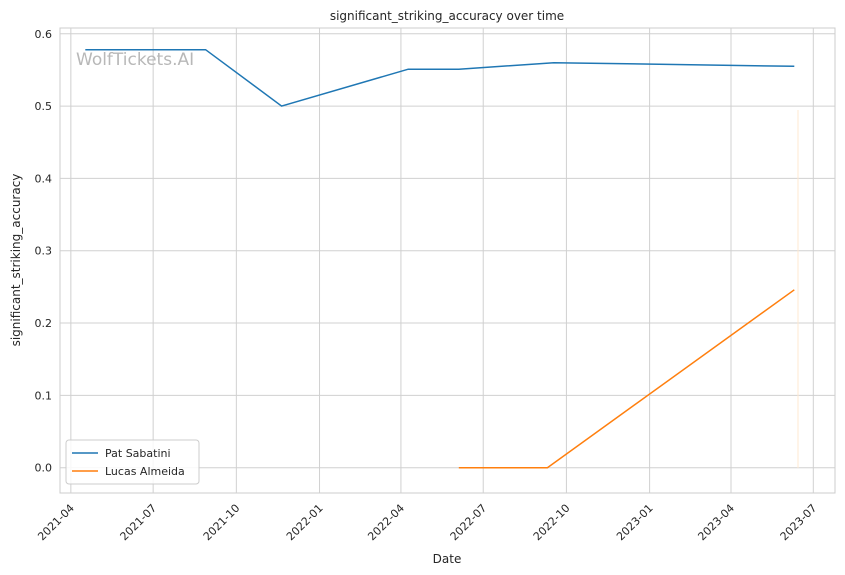 The height and width of the screenshot is (575, 845). I want to click on legend-box, so click(132, 462).